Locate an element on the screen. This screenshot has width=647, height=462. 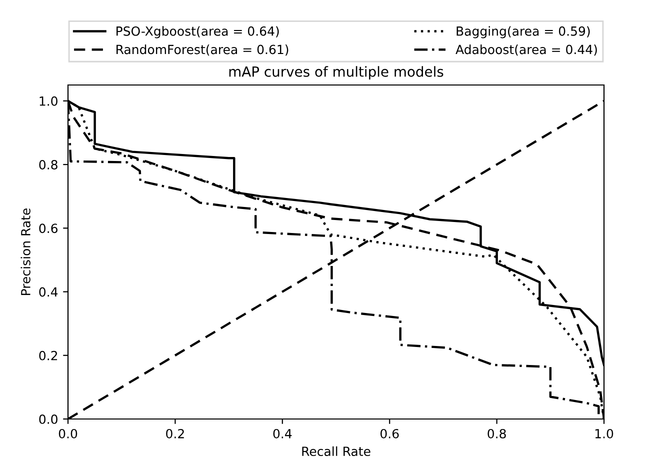
y-tick-label: 0.2 is located at coordinates (48, 355).